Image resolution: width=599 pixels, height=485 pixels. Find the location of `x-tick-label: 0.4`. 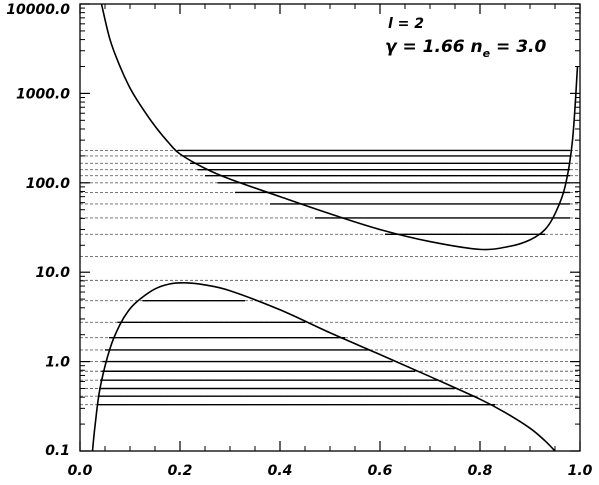

x-tick-label: 0.4 is located at coordinates (280, 471).